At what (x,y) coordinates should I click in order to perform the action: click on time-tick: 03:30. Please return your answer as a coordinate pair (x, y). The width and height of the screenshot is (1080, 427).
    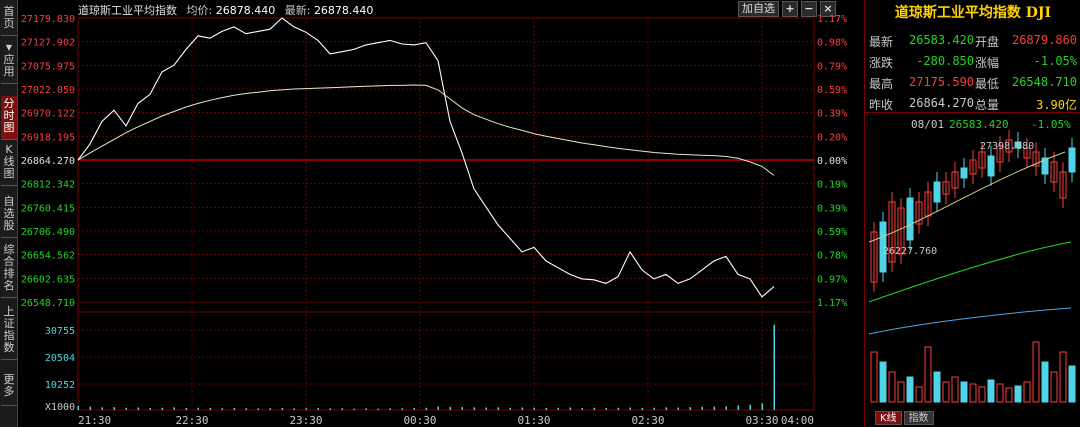
    Looking at the image, I should click on (761, 420).